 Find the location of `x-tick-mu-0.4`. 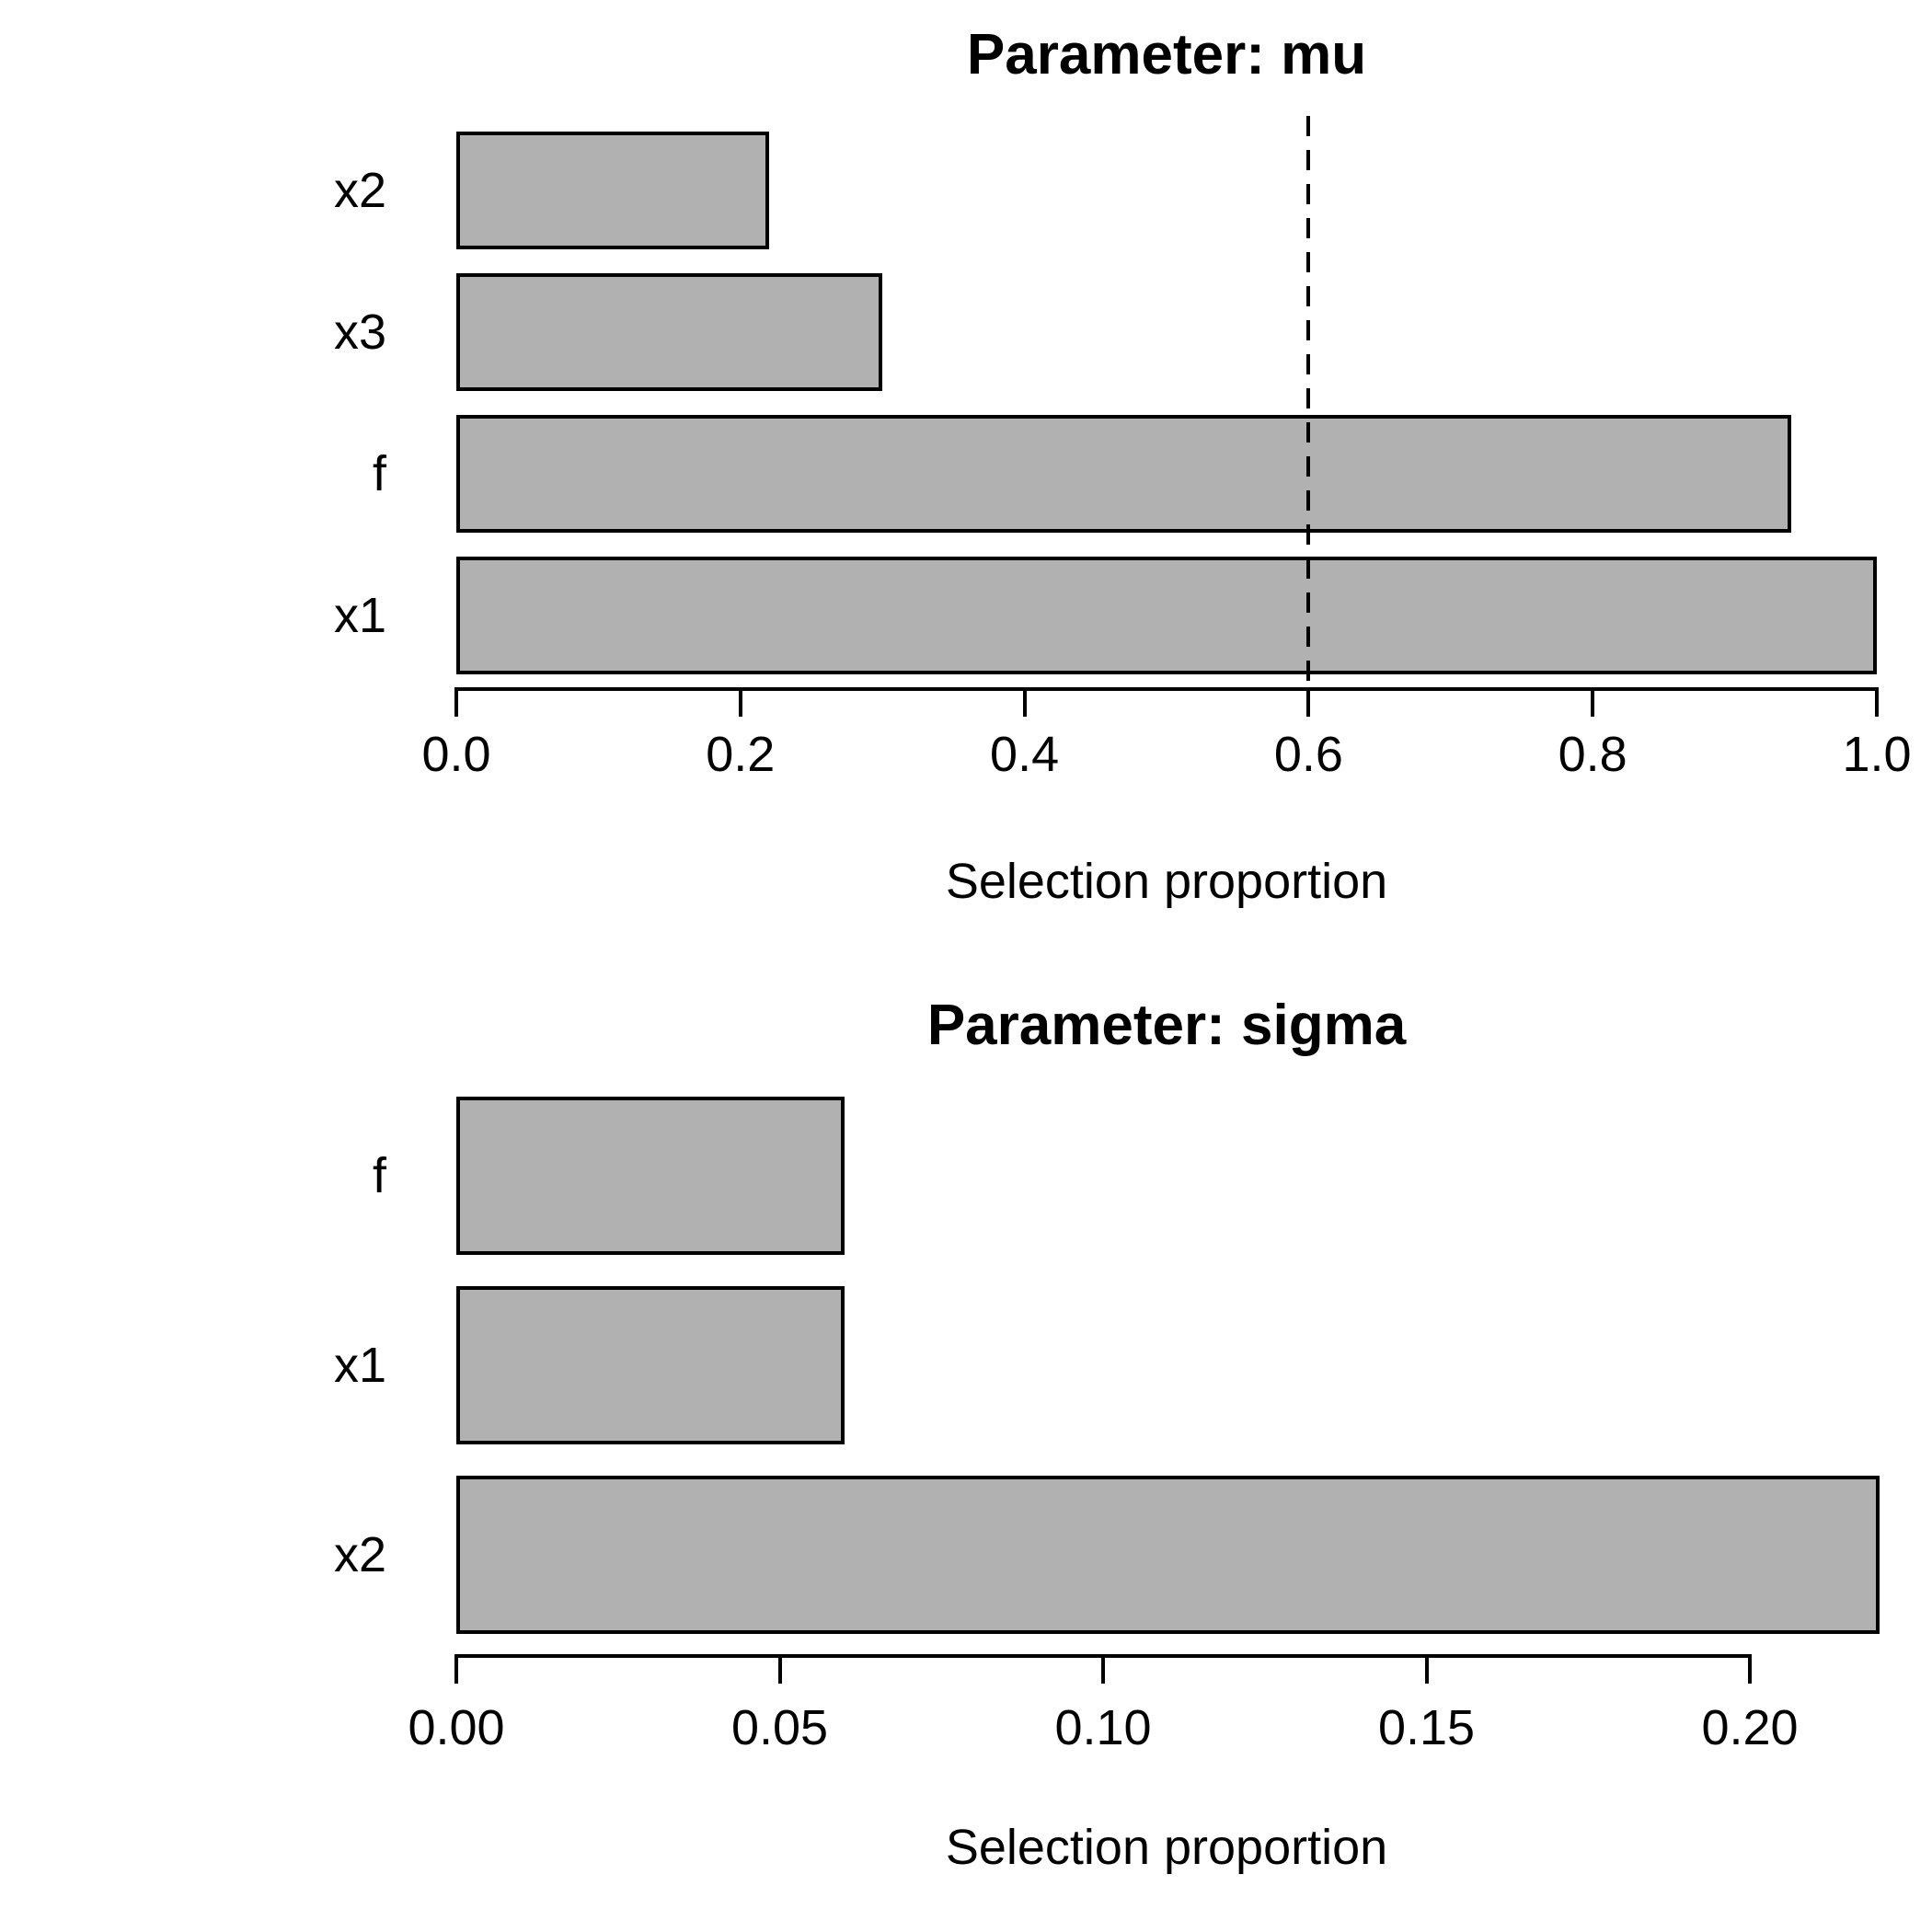

x-tick-mu-0.4 is located at coordinates (1024, 704).